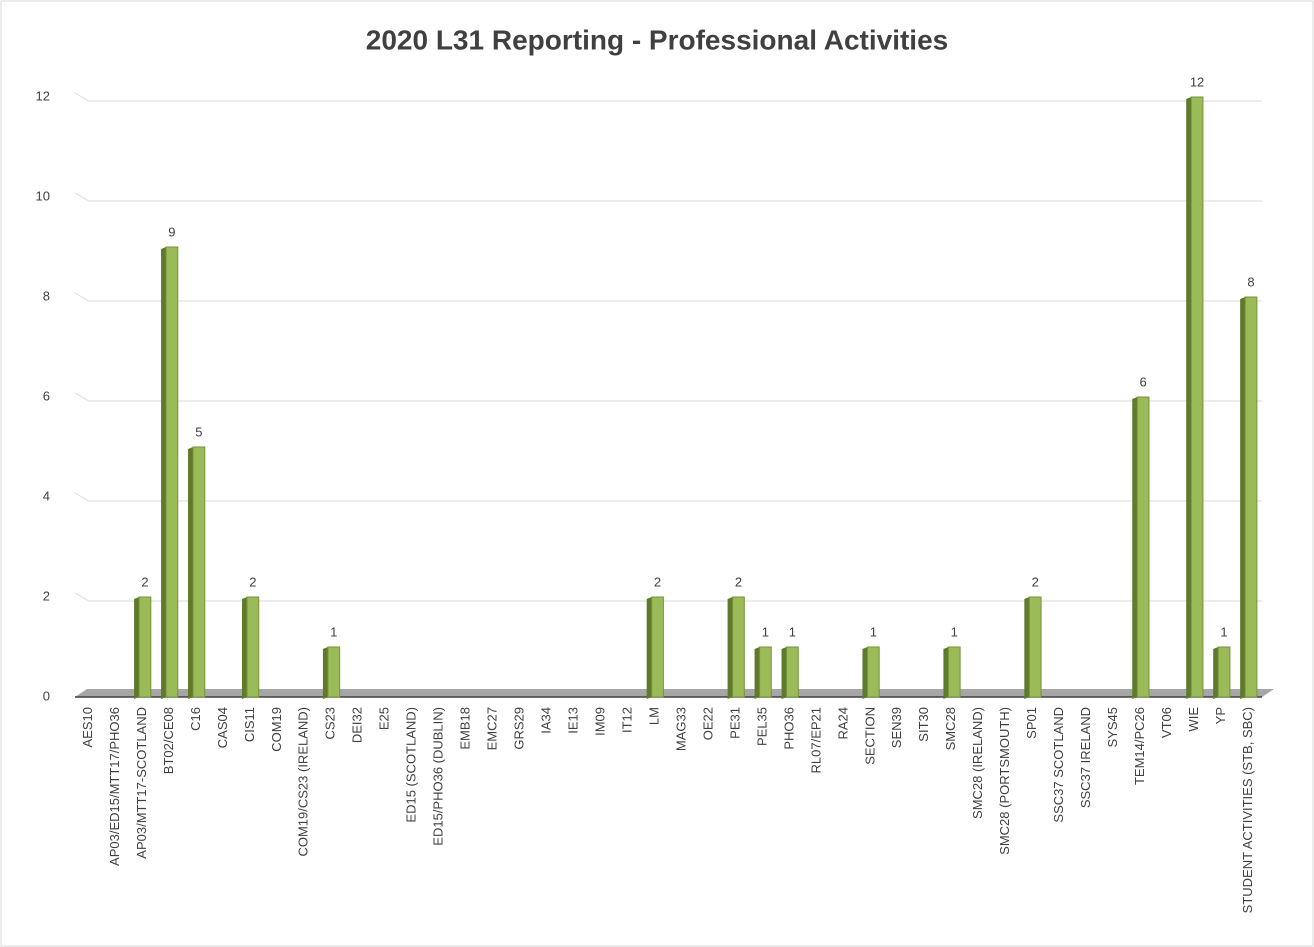  What do you see at coordinates (46, 295) in the screenshot?
I see `y-tick-label: 8` at bounding box center [46, 295].